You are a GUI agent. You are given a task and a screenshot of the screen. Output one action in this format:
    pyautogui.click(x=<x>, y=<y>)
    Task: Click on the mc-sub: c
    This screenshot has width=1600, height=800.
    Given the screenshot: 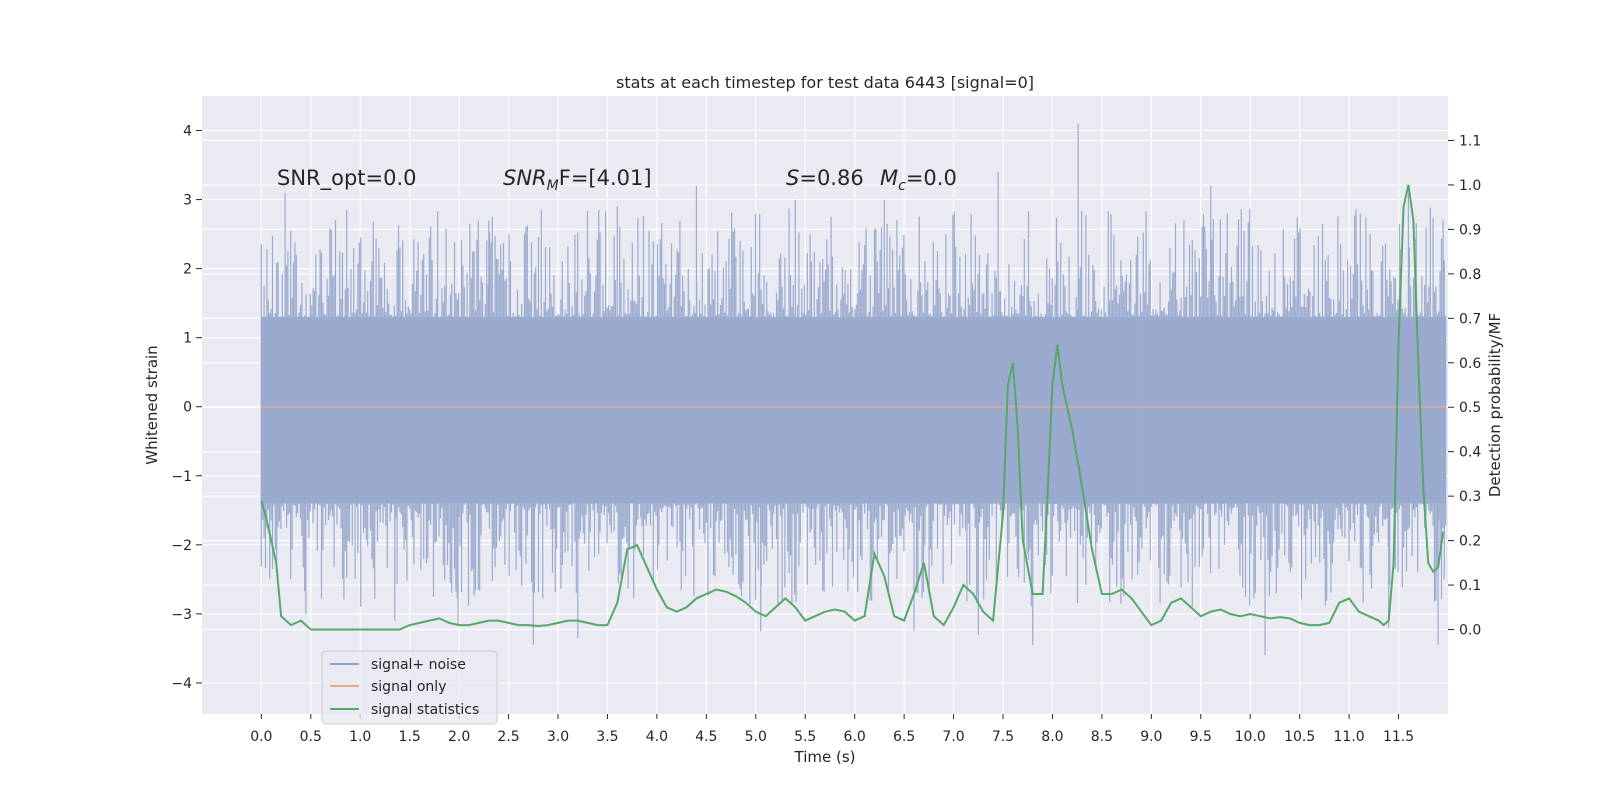 What is the action you would take?
    pyautogui.click(x=902, y=186)
    